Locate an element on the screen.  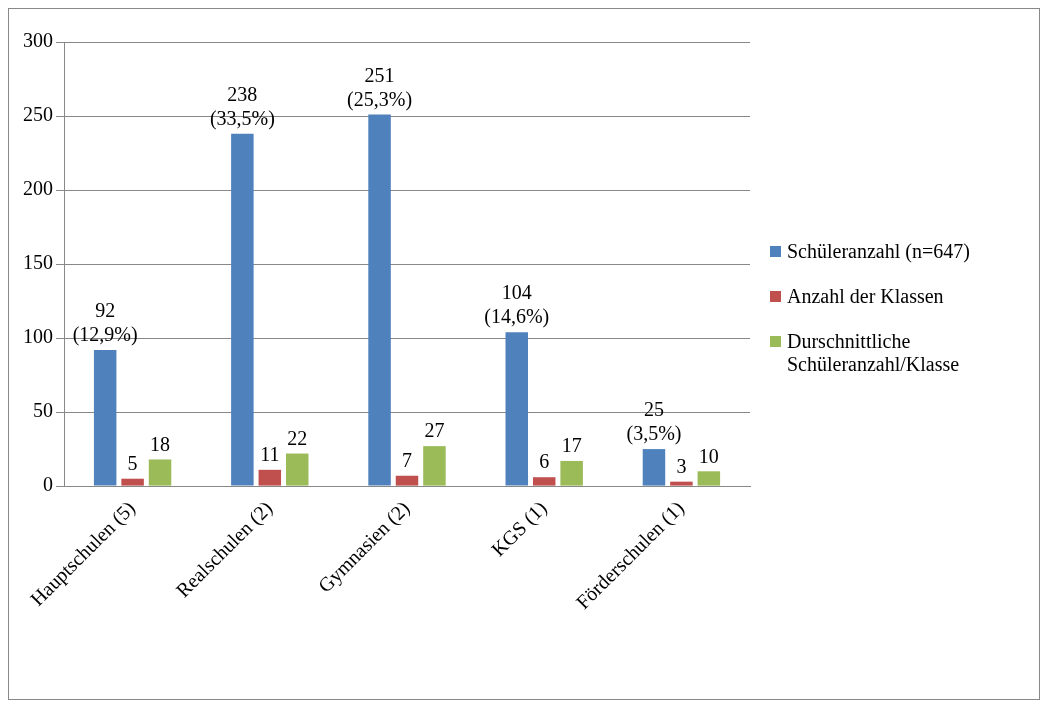
data-label: 22 is located at coordinates (297, 437).